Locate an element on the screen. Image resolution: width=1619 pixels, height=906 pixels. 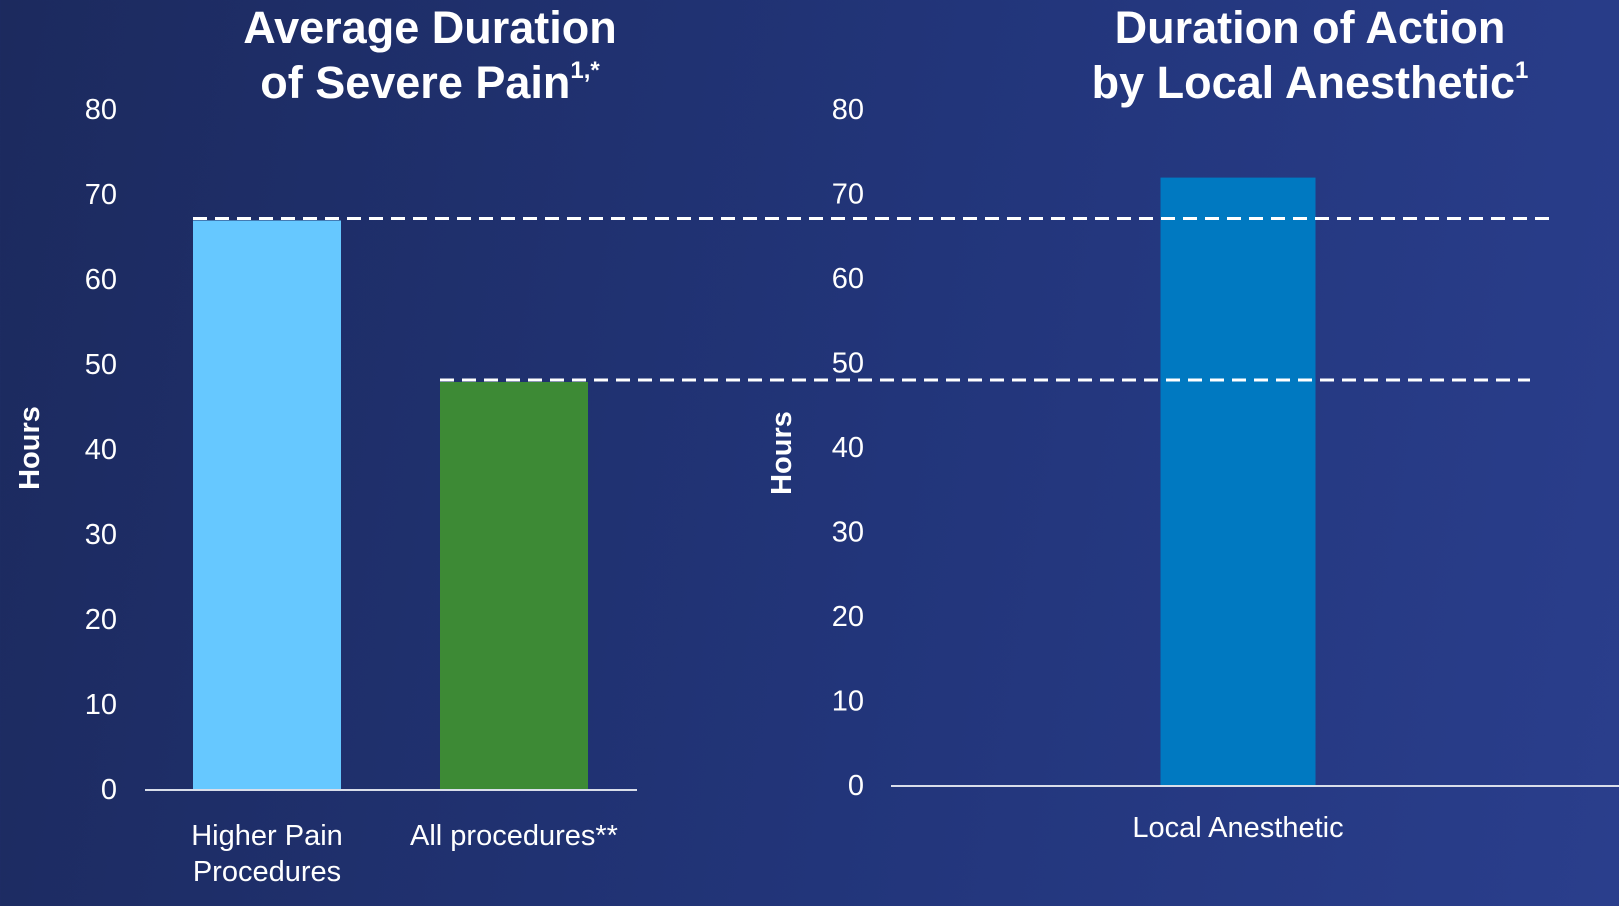
right-ytick-label: 20 is located at coordinates (848, 617).